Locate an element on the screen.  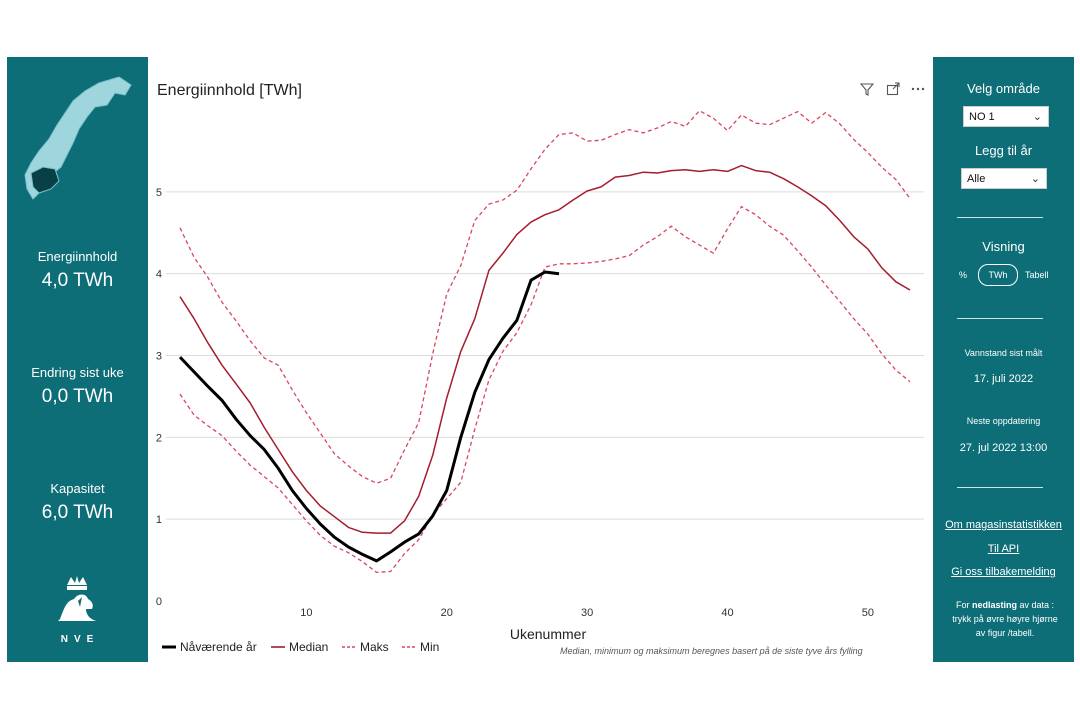
y-tick-label: 1 is located at coordinates (159, 520).